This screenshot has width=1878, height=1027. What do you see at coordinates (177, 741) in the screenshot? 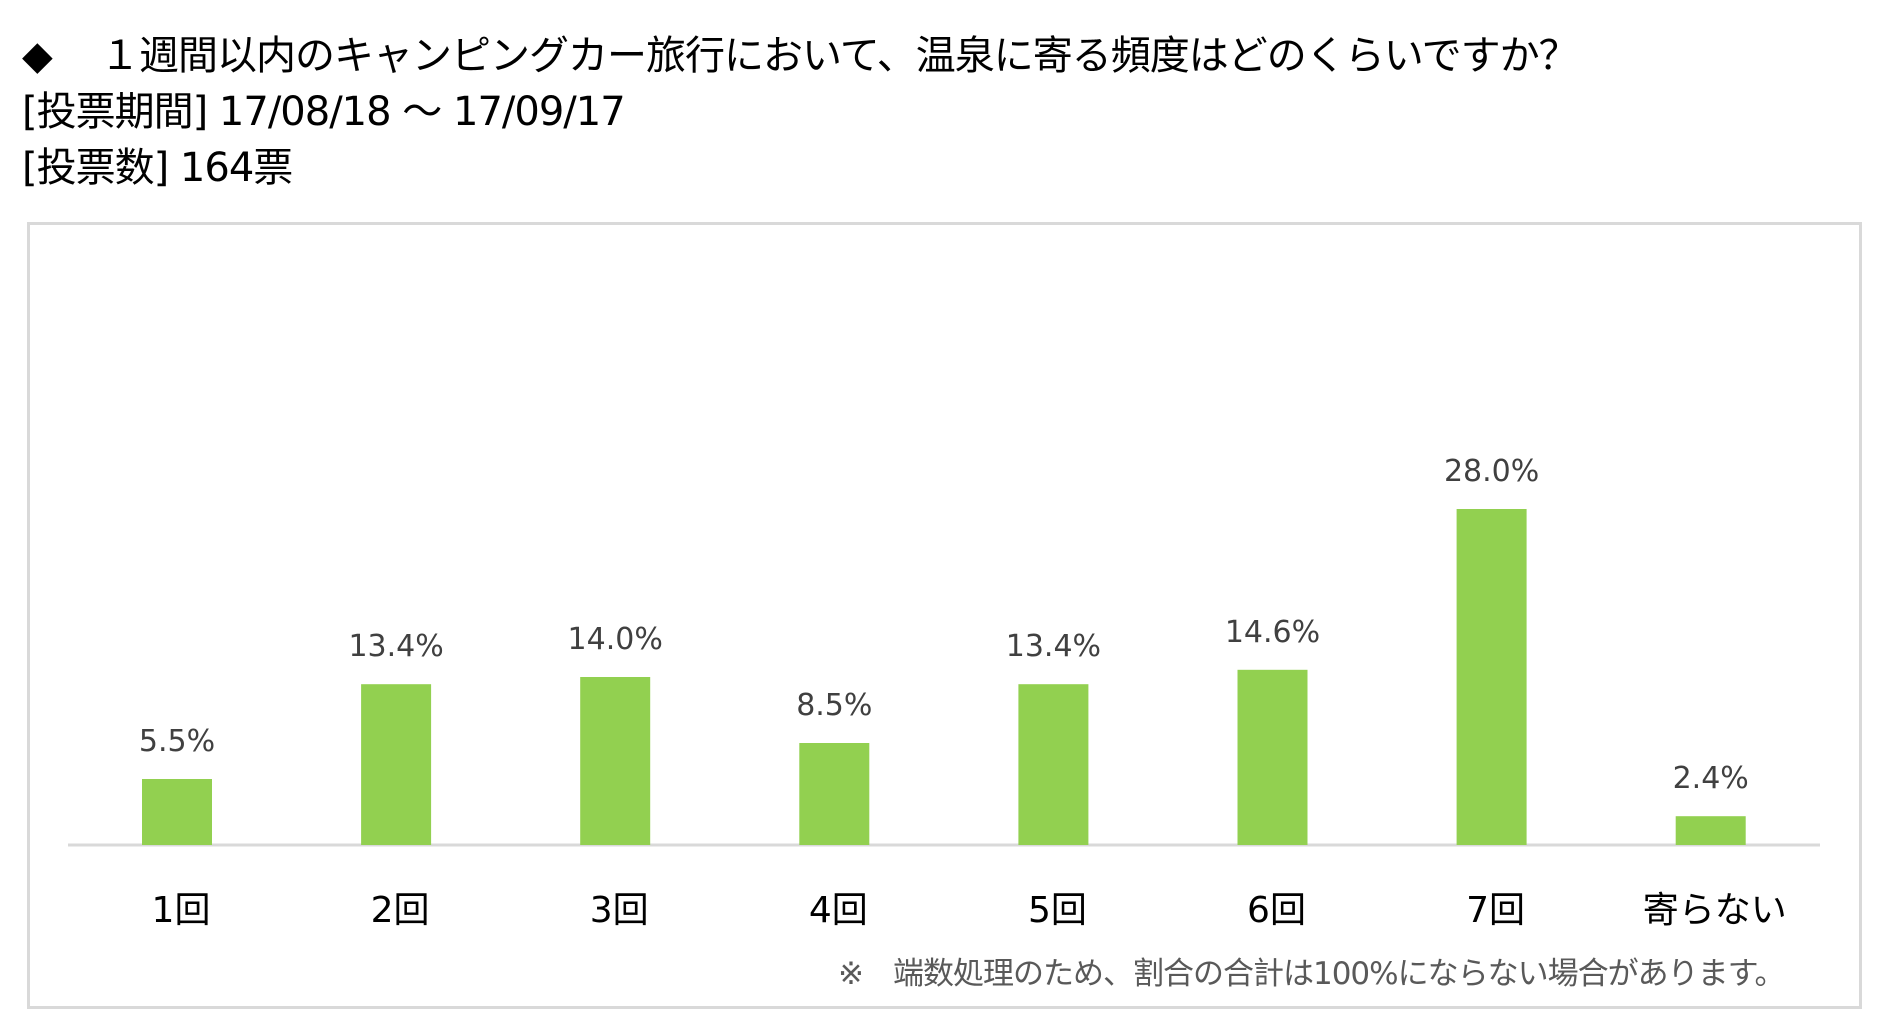
I see `data-label-1: 5.5%` at bounding box center [177, 741].